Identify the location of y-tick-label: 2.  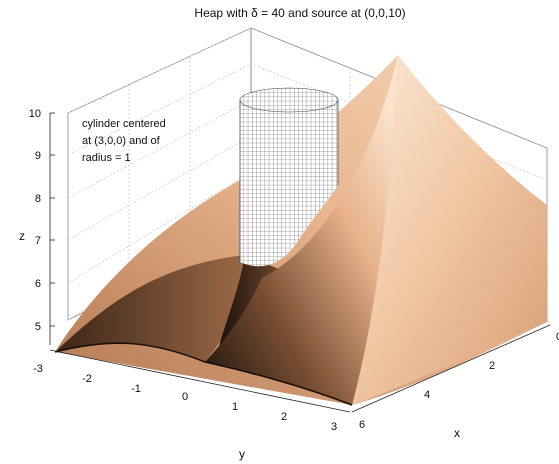
(284, 417).